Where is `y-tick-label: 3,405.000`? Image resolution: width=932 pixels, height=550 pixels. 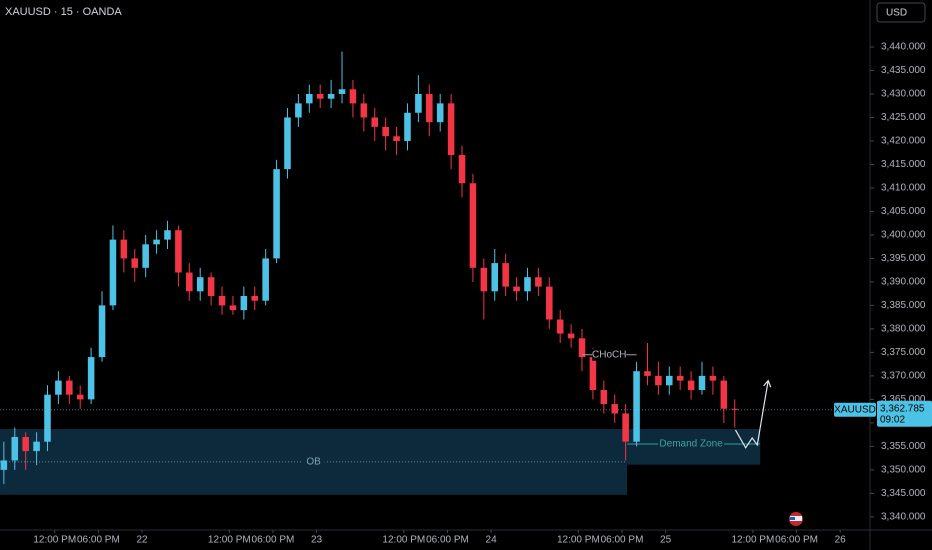
y-tick-label: 3,405.000 is located at coordinates (903, 211).